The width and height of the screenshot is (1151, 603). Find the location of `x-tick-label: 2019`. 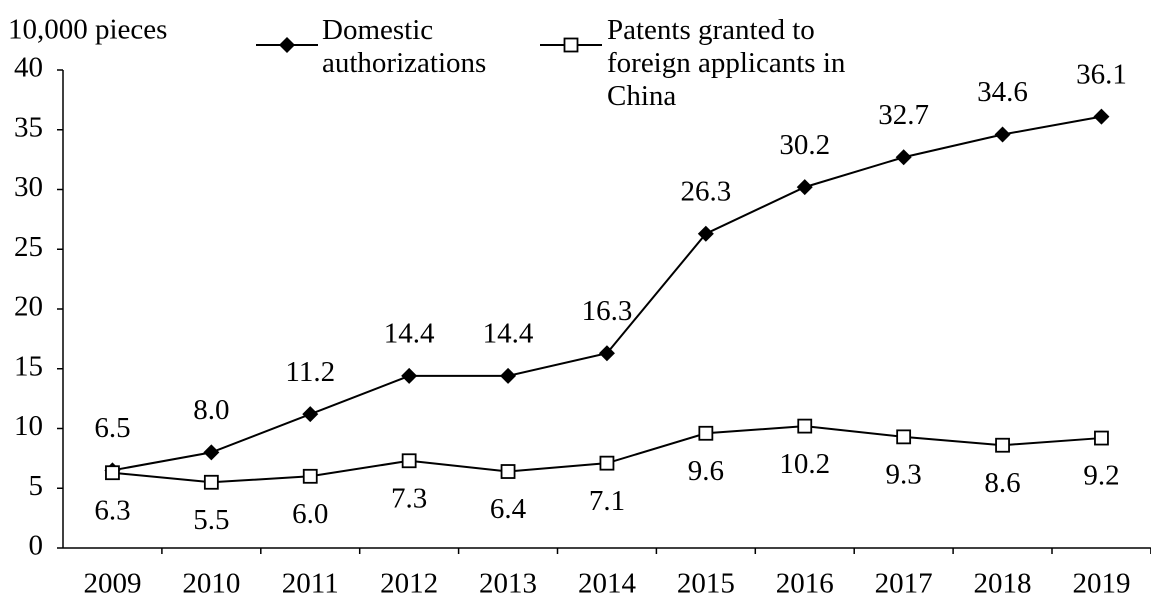

x-tick-label: 2019 is located at coordinates (1101, 584).